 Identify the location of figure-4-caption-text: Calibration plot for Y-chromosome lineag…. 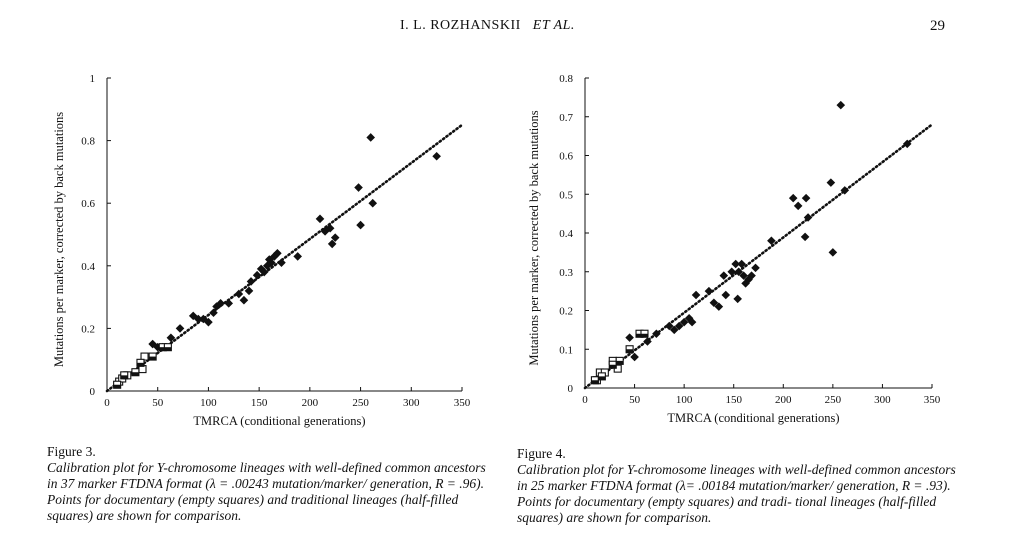
(736, 493).